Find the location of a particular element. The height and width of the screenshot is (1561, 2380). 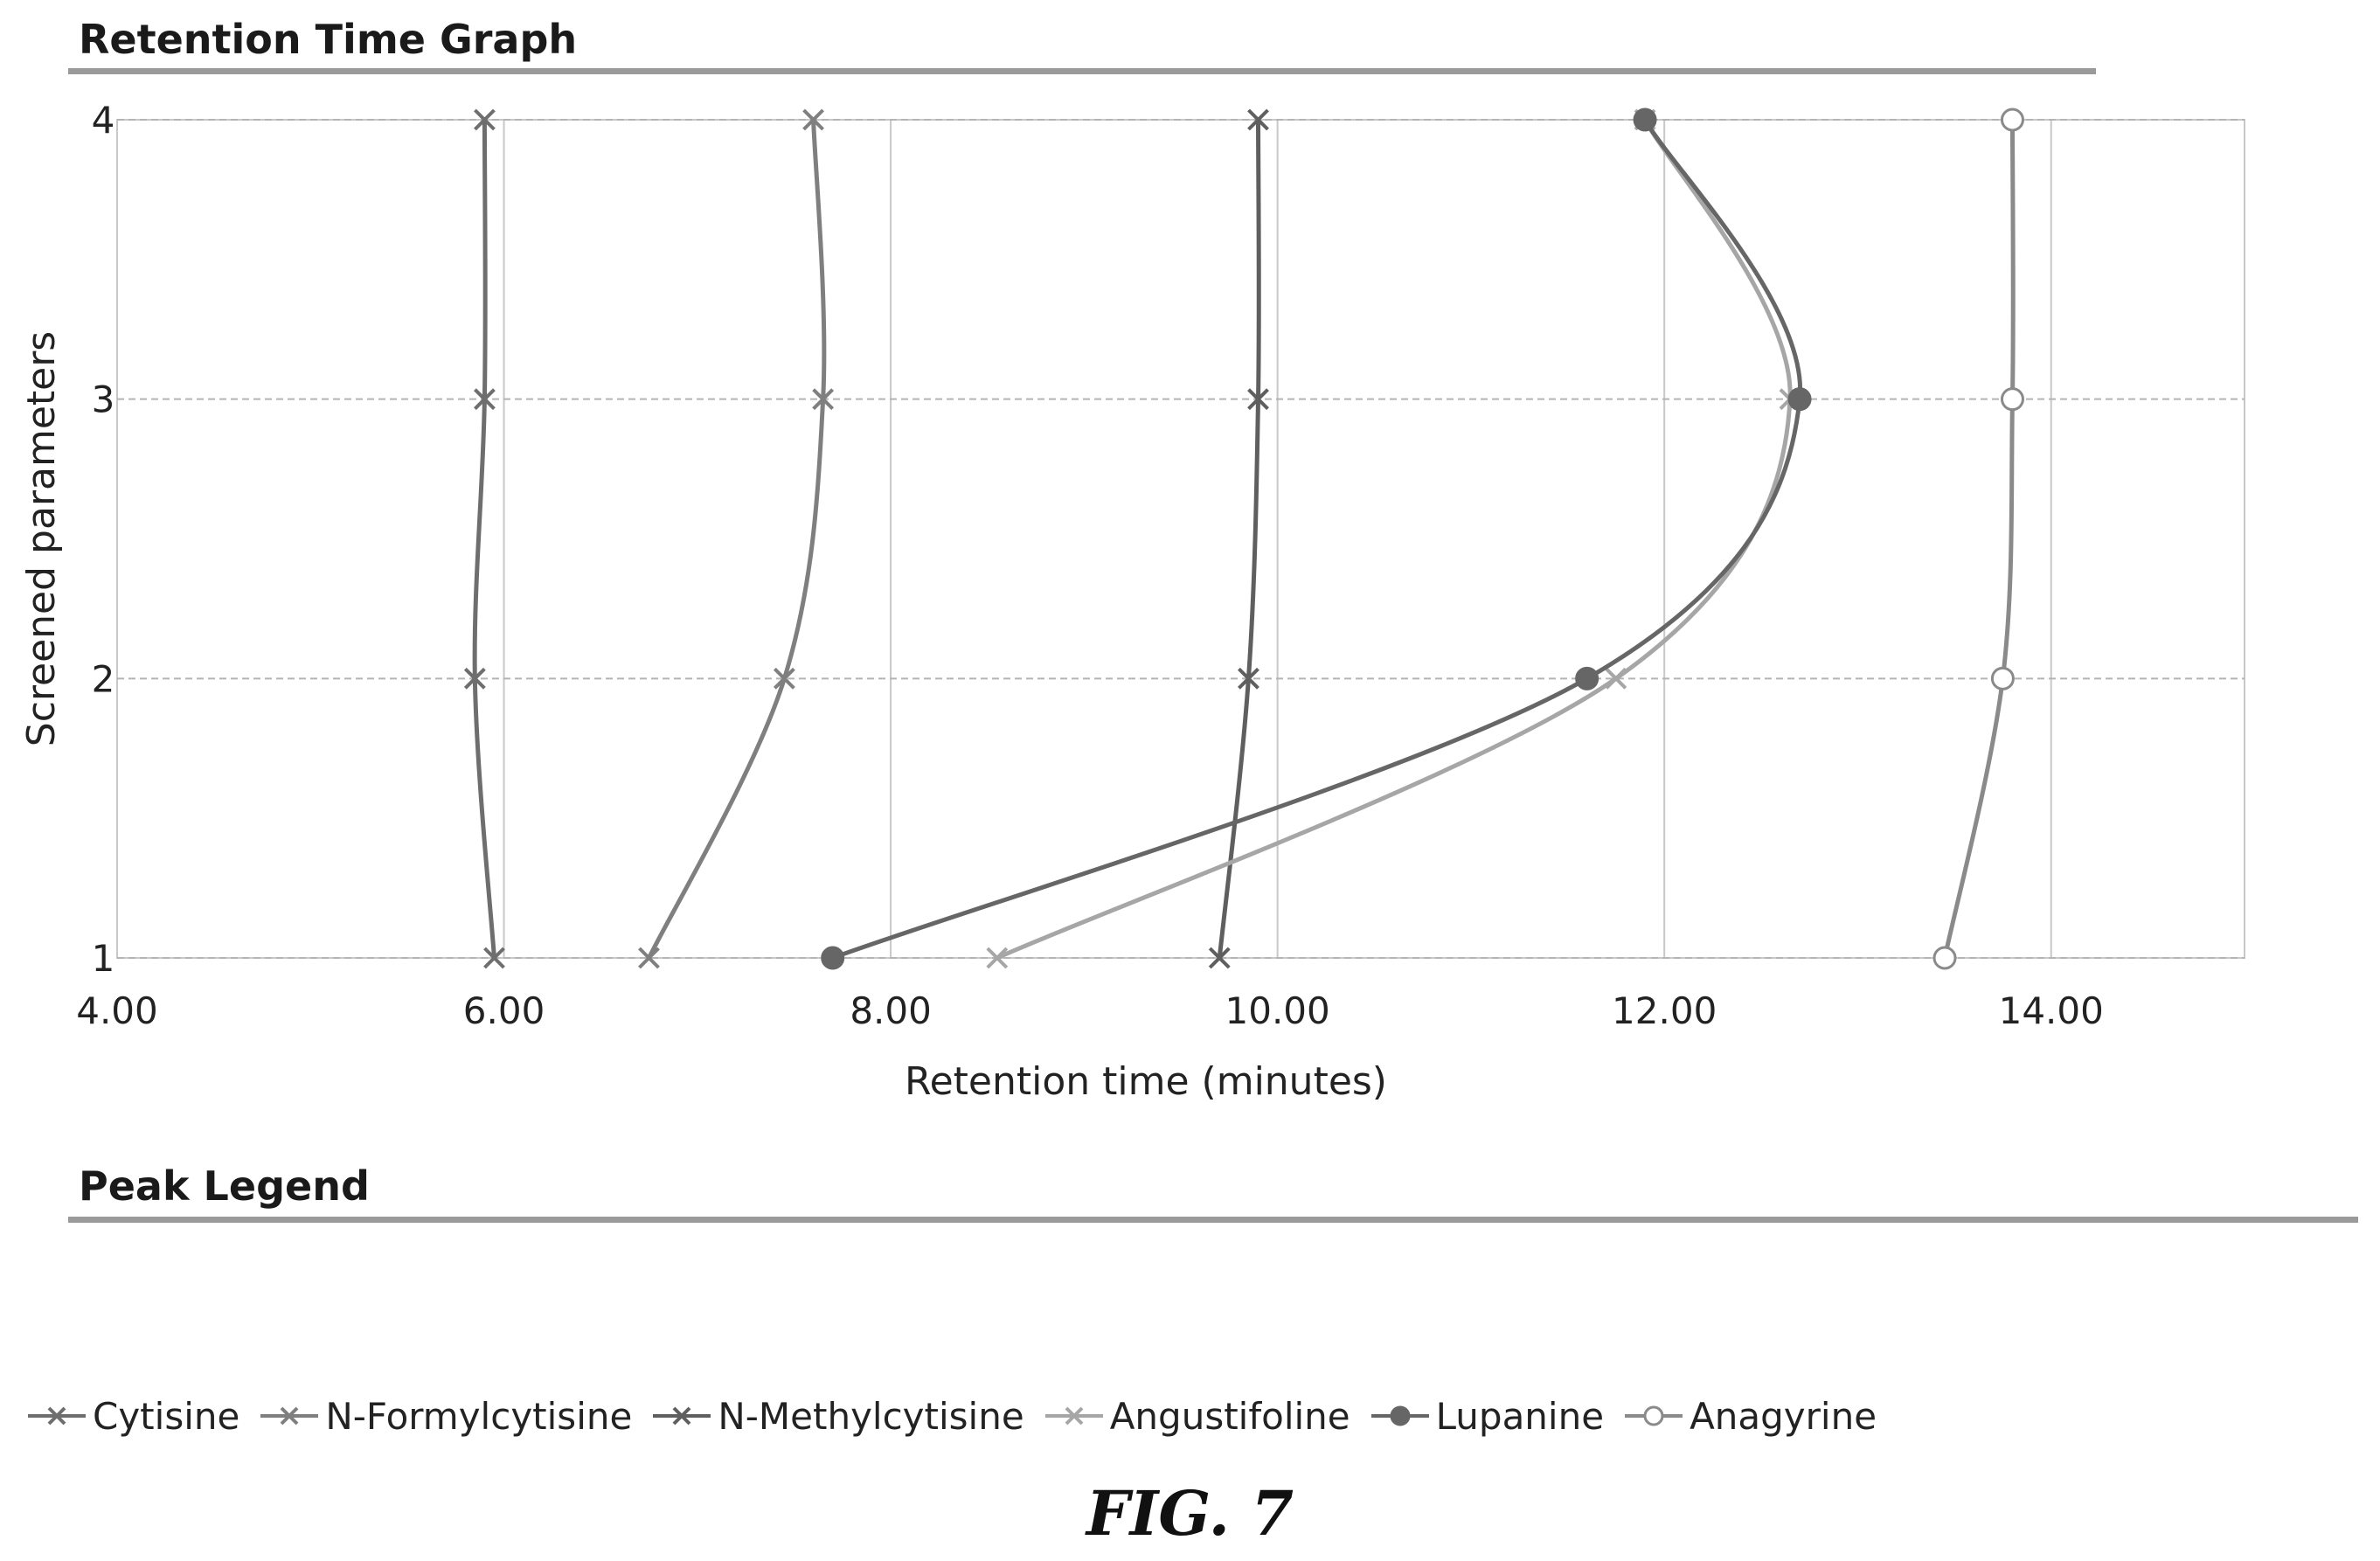

legend-swatch-n-methylcytisine is located at coordinates (682, 1416).